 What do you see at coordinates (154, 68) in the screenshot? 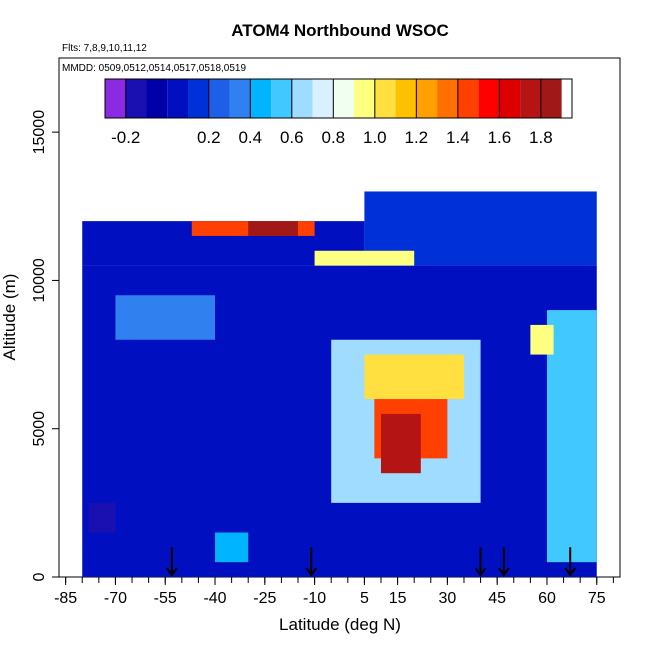
I see `dates-note: MMDD: 0509,0512,0514,0517,0518,0519` at bounding box center [154, 68].